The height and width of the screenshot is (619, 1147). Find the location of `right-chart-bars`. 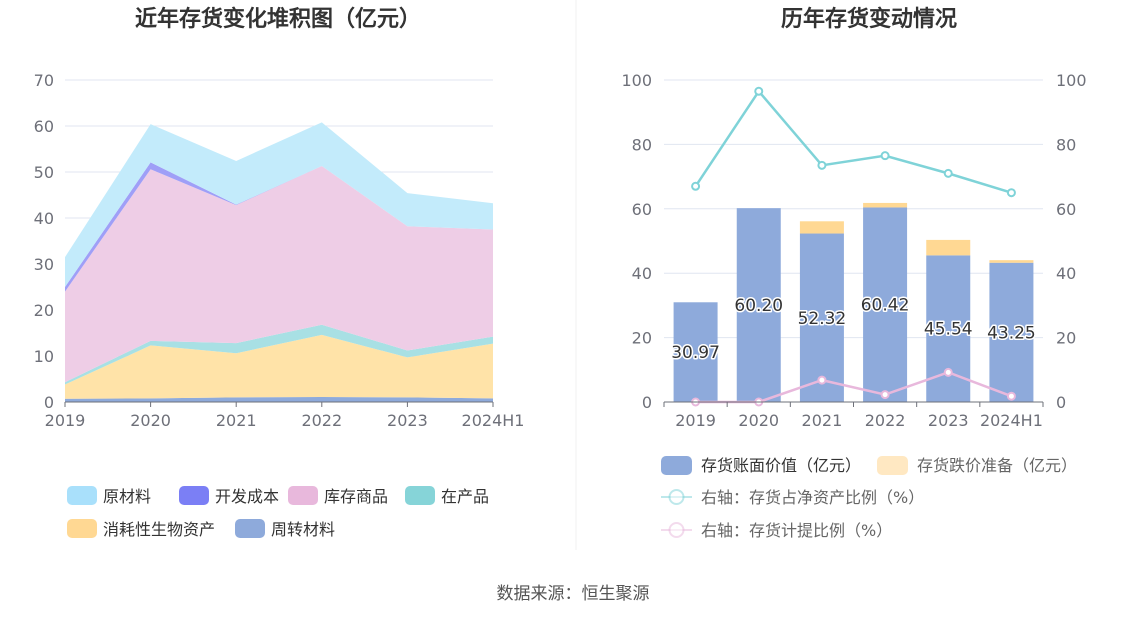

right-chart-bars is located at coordinates (853, 302).